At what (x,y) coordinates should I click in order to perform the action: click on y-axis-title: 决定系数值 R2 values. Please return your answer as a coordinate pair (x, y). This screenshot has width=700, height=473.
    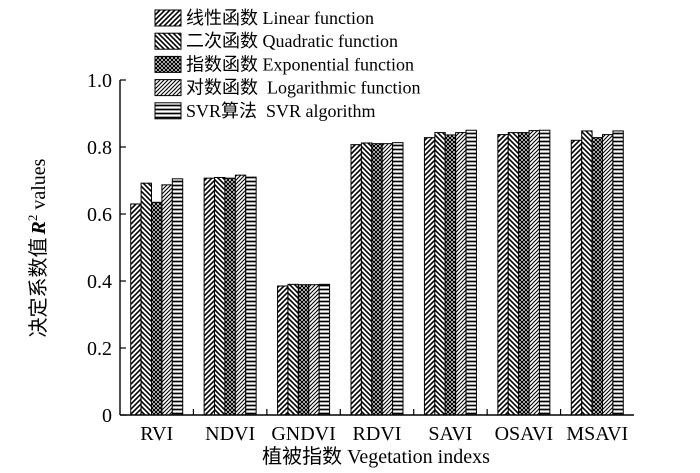
    Looking at the image, I should click on (37, 247).